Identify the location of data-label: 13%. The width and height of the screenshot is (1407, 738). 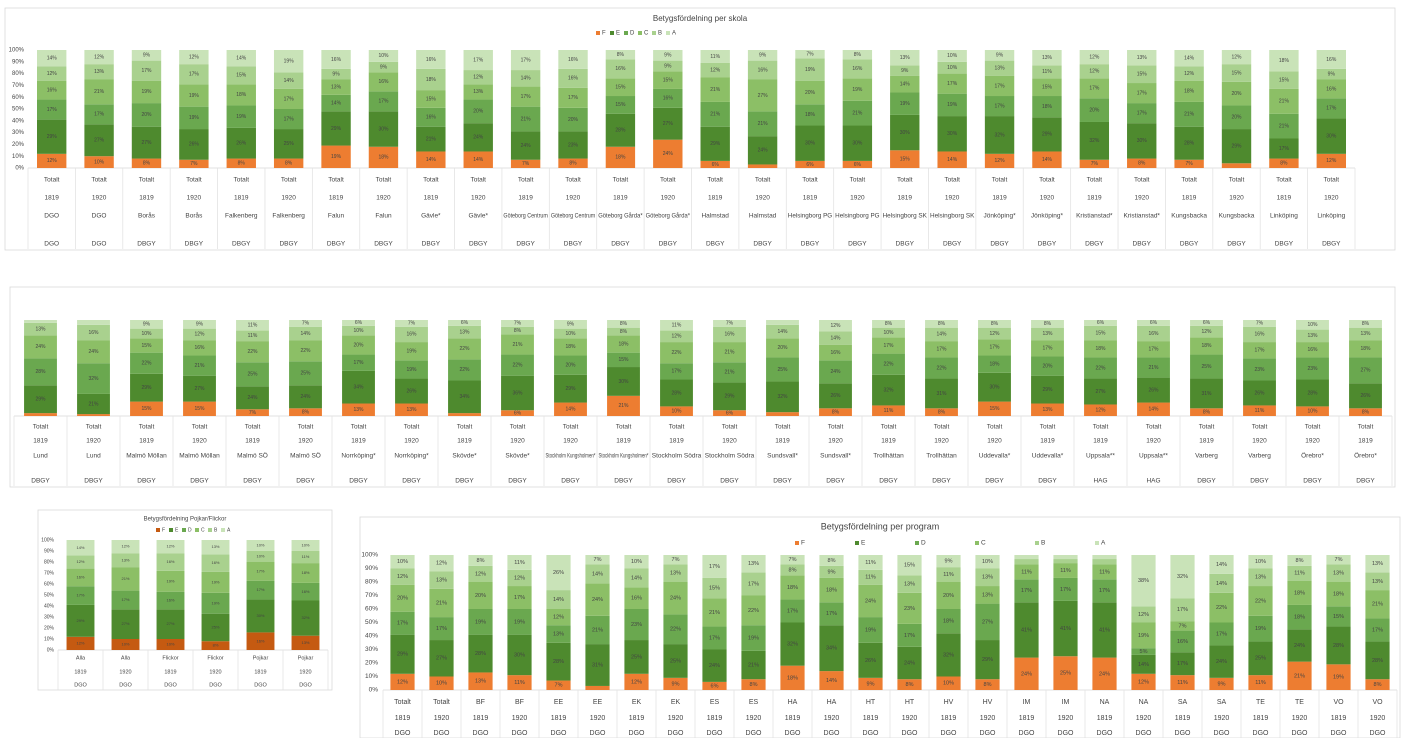
(558, 634).